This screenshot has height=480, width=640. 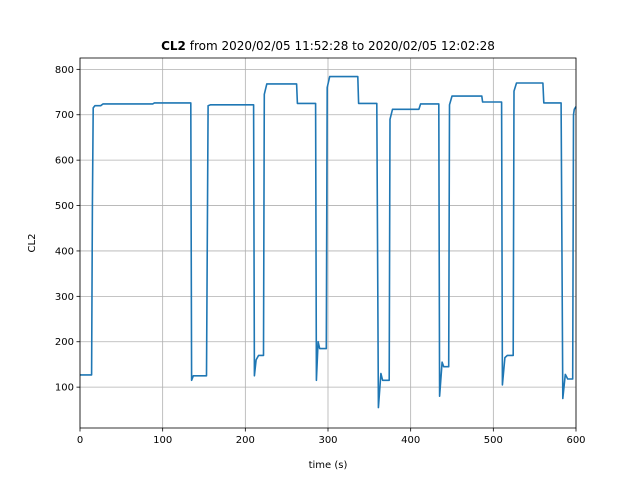 What do you see at coordinates (32, 243) in the screenshot?
I see `y-axis-label: CL2` at bounding box center [32, 243].